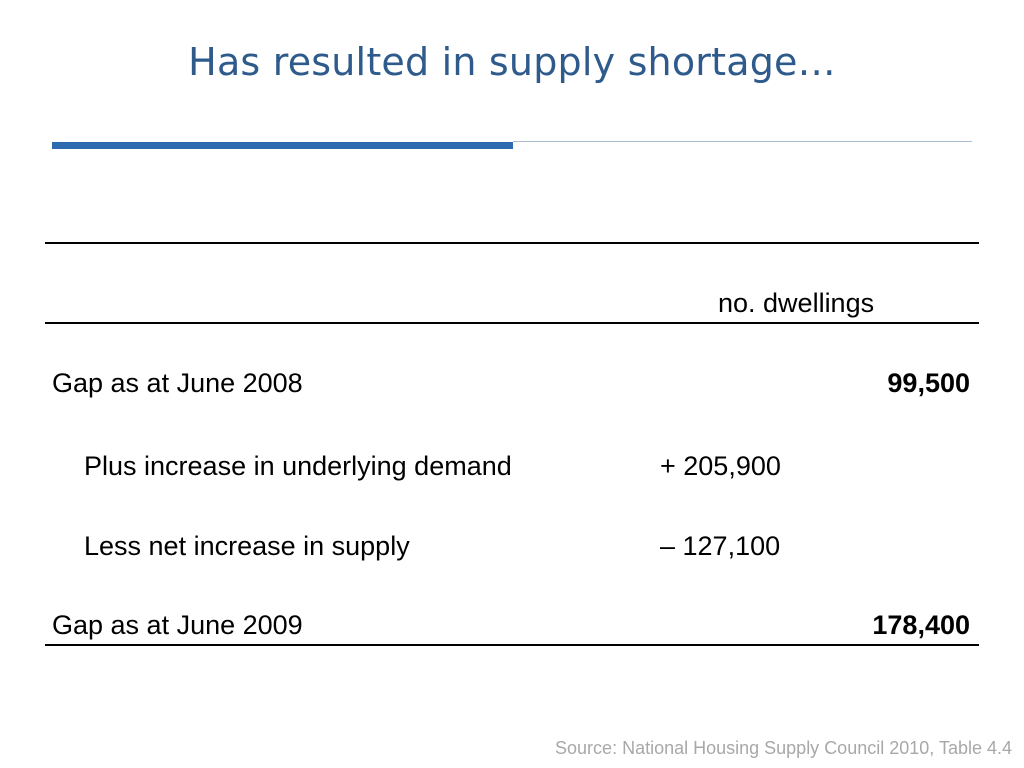 The height and width of the screenshot is (768, 1024). I want to click on row-label: Less net increase in supply, so click(247, 546).